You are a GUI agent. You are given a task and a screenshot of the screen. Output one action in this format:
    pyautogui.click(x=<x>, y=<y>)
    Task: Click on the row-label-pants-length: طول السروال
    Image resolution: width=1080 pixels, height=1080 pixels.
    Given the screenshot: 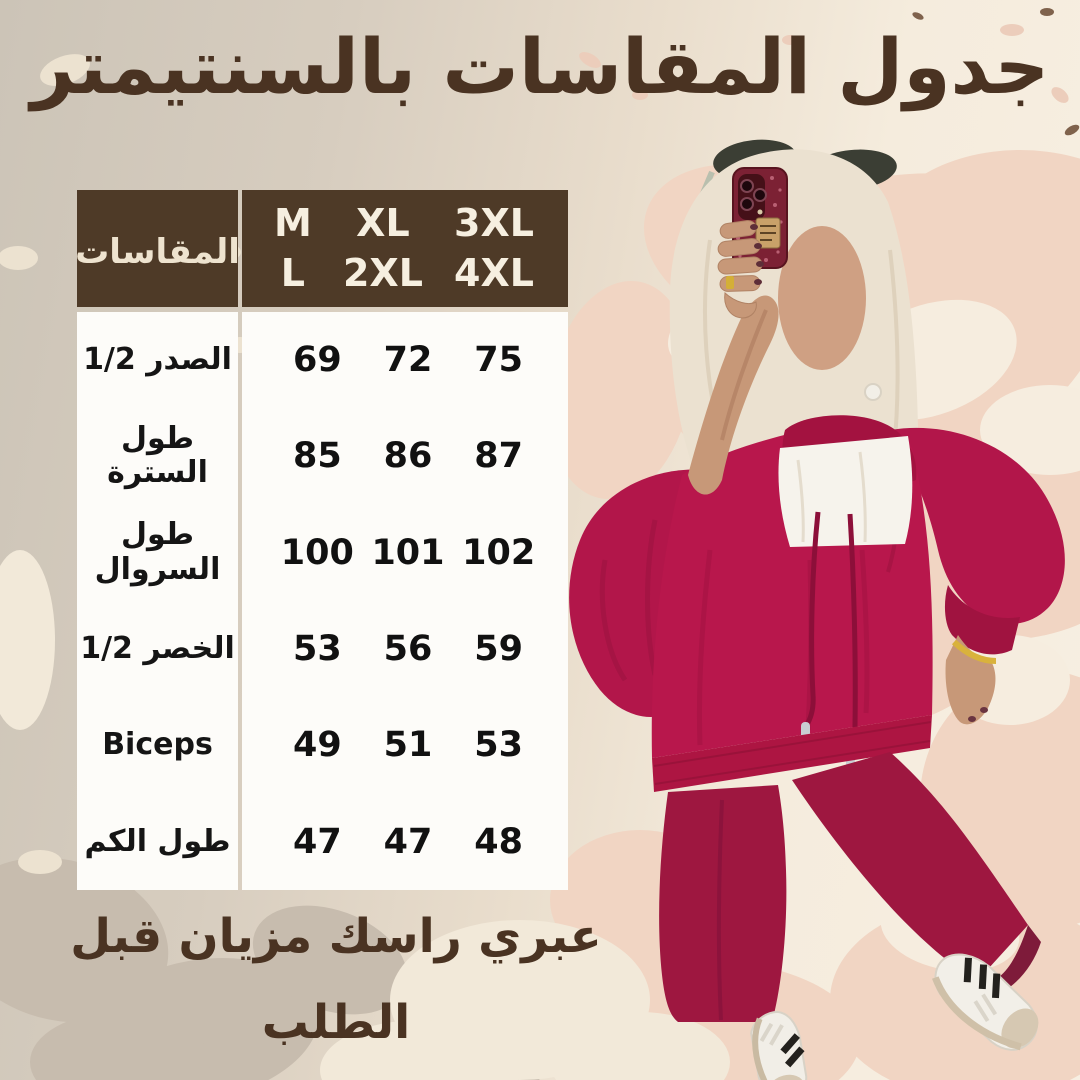 What is the action you would take?
    pyautogui.click(x=157, y=553)
    